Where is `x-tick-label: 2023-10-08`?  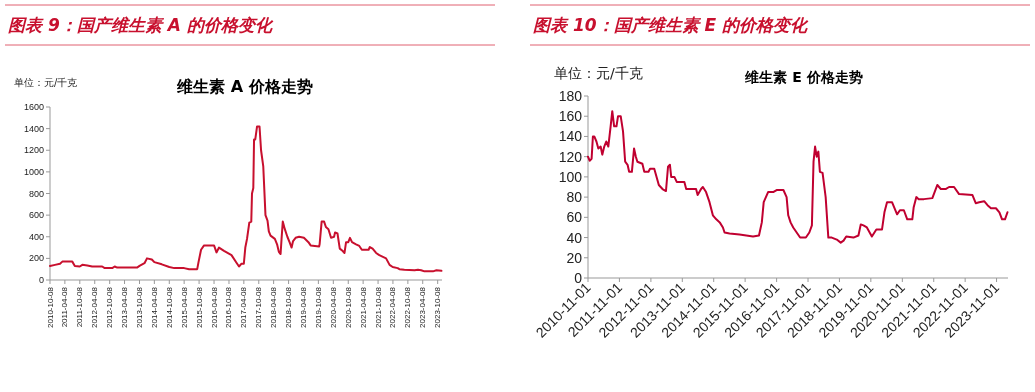 x-tick-label: 2023-10-08 is located at coordinates (438, 307).